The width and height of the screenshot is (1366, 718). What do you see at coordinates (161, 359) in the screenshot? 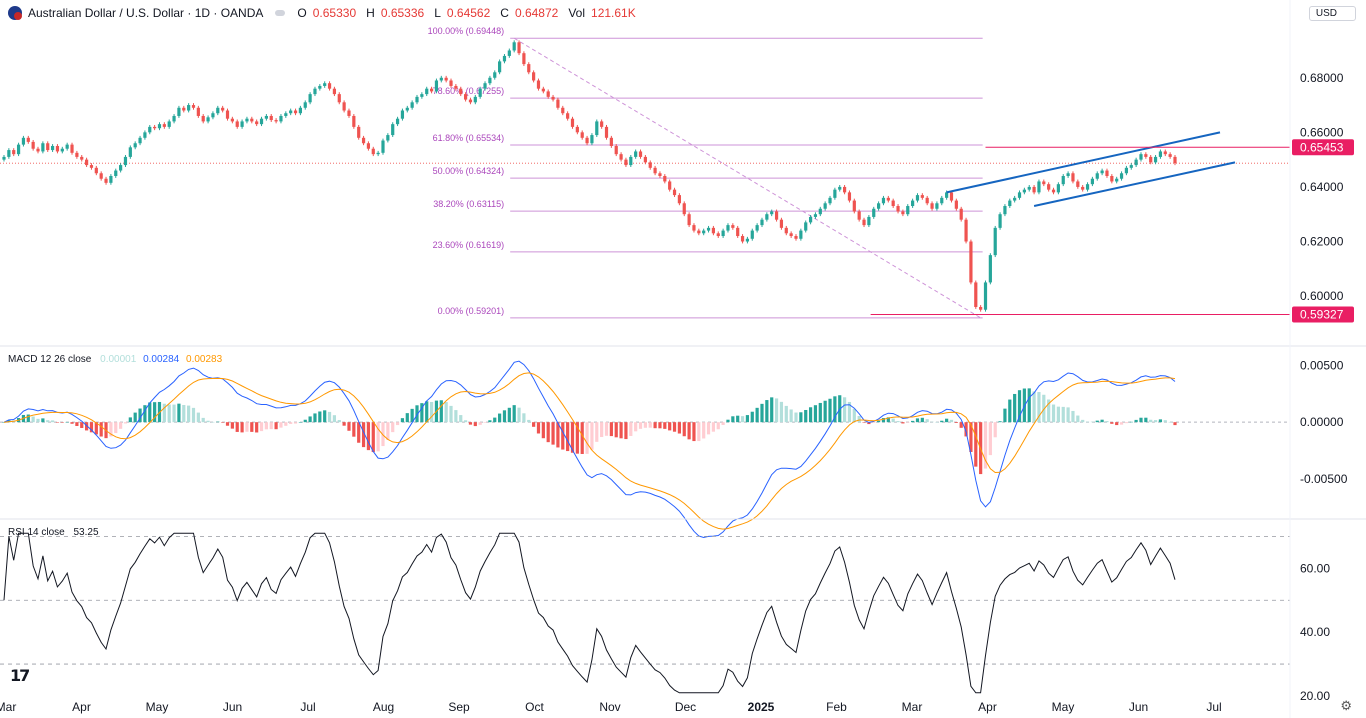
I see `macd-line-value: 0.00284` at bounding box center [161, 359].